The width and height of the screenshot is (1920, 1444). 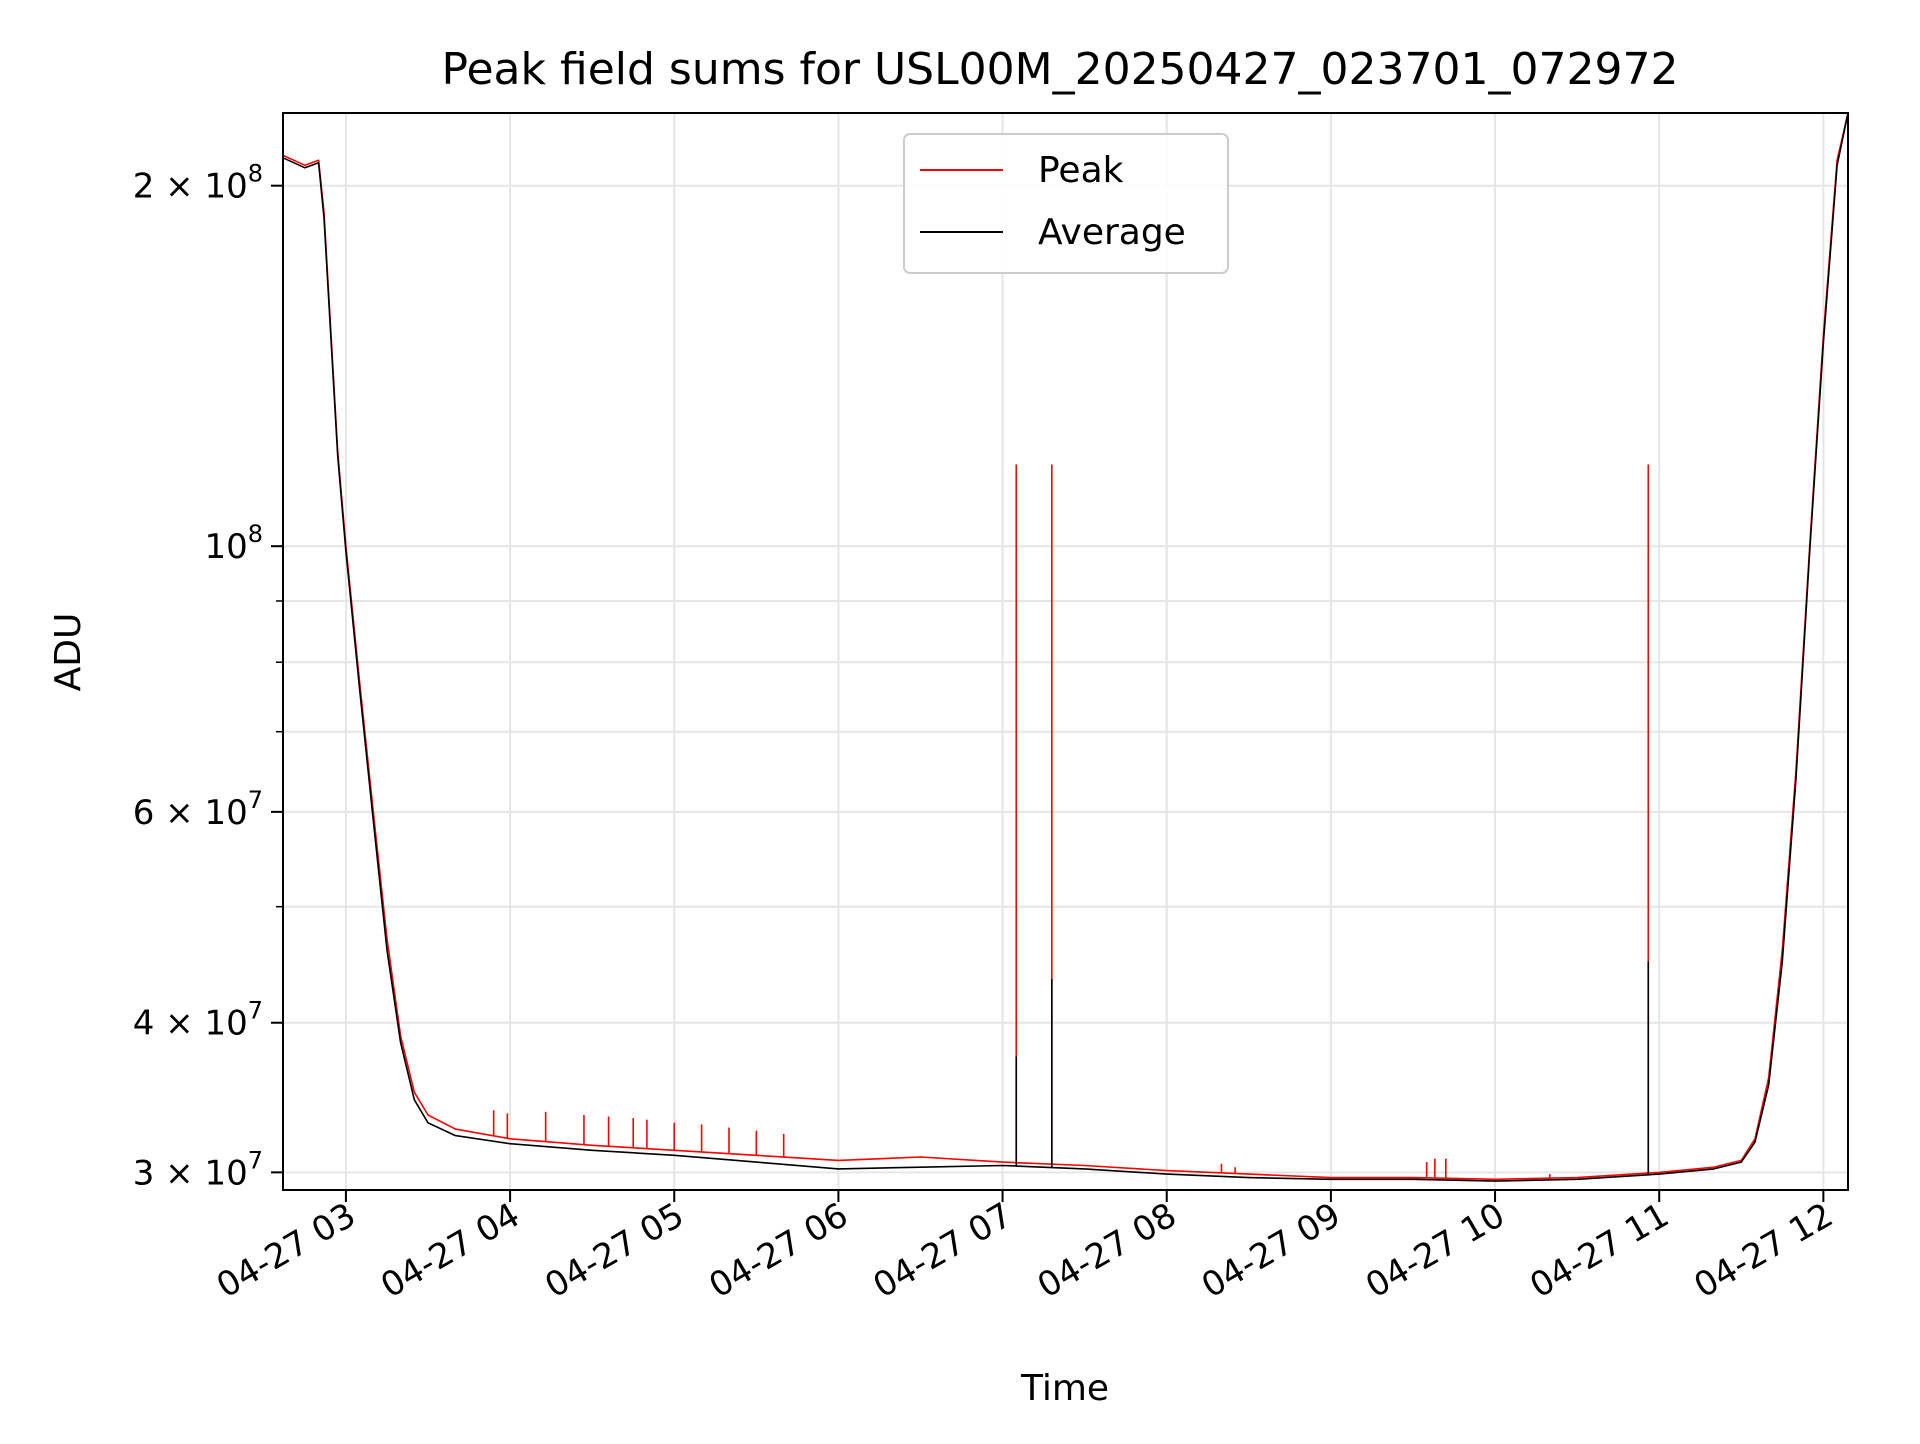 I want to click on legend: Peak Average, so click(x=1066, y=203).